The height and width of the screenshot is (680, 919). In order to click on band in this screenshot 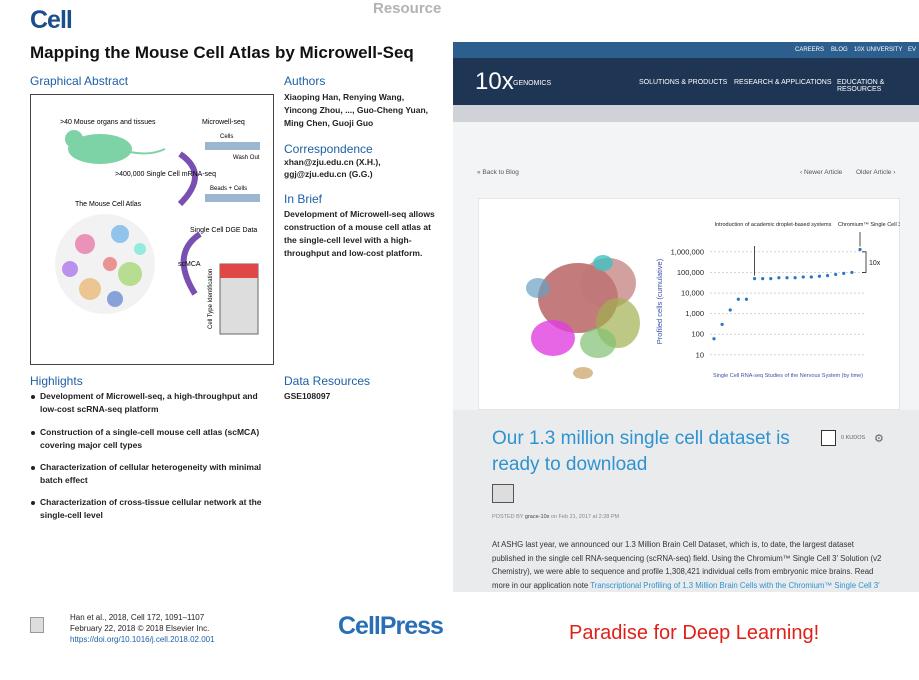, I will do `click(686, 113)`.